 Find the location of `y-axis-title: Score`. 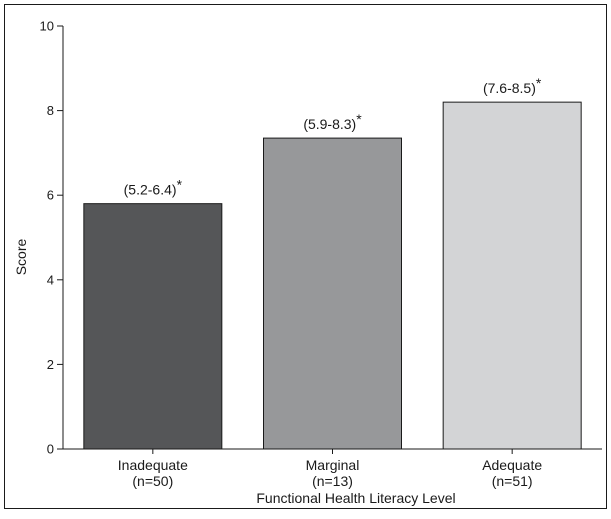

y-axis-title: Score is located at coordinates (21, 257).